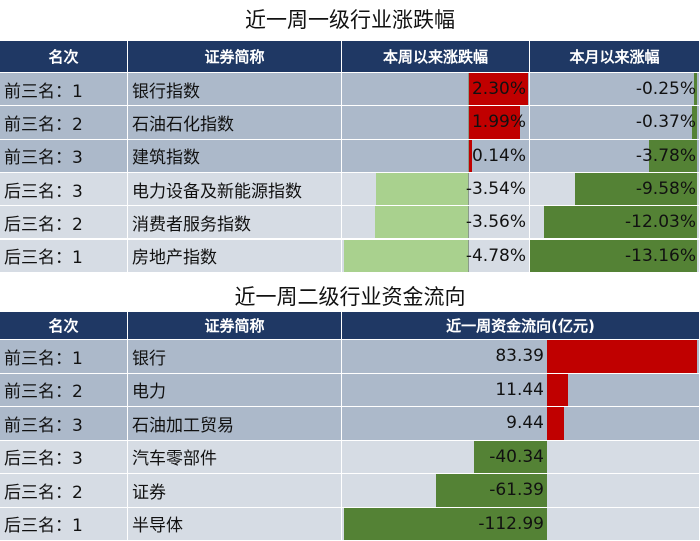  I want to click on table-row: 后三名：2 消费者服务指数 -3.56% -12.03%, so click(350, 223).